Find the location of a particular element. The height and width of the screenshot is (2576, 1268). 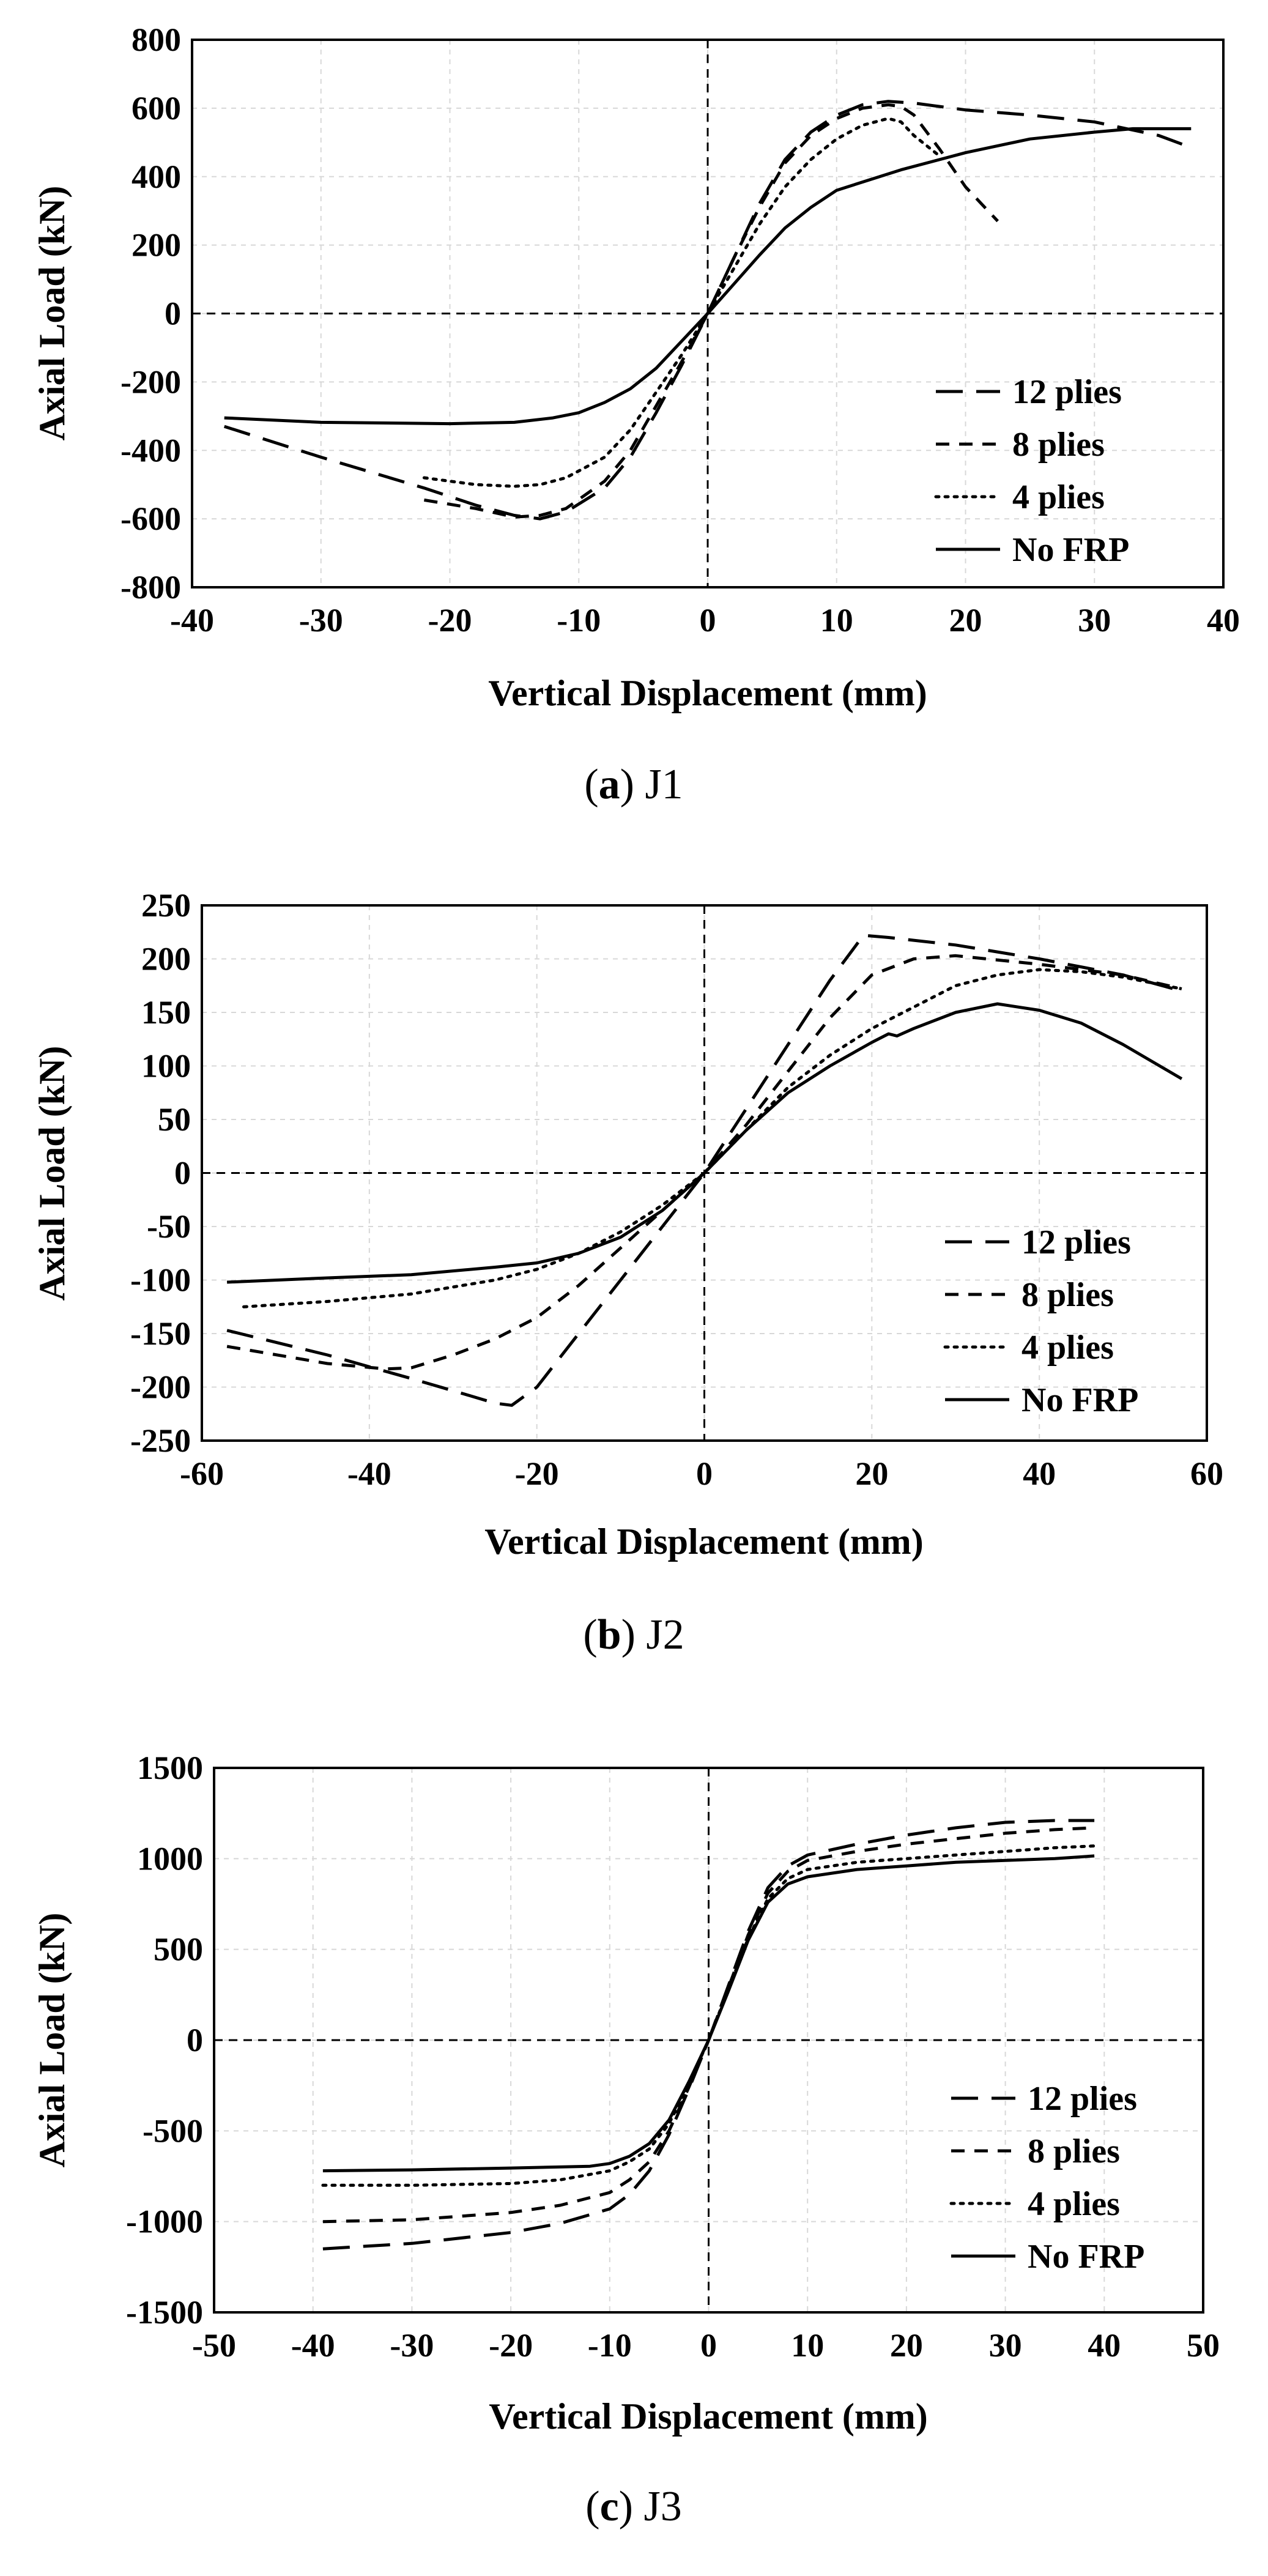

caption-letter: a is located at coordinates (609, 784).